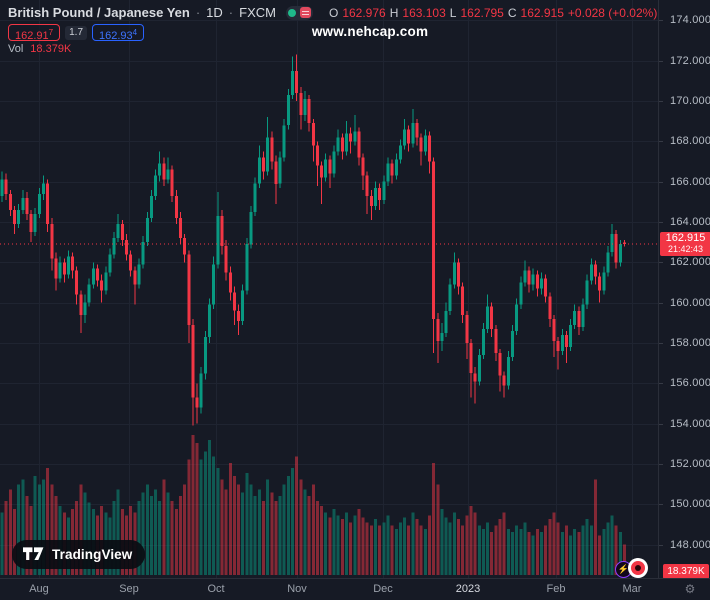  I want to click on close-label: C, so click(512, 12).